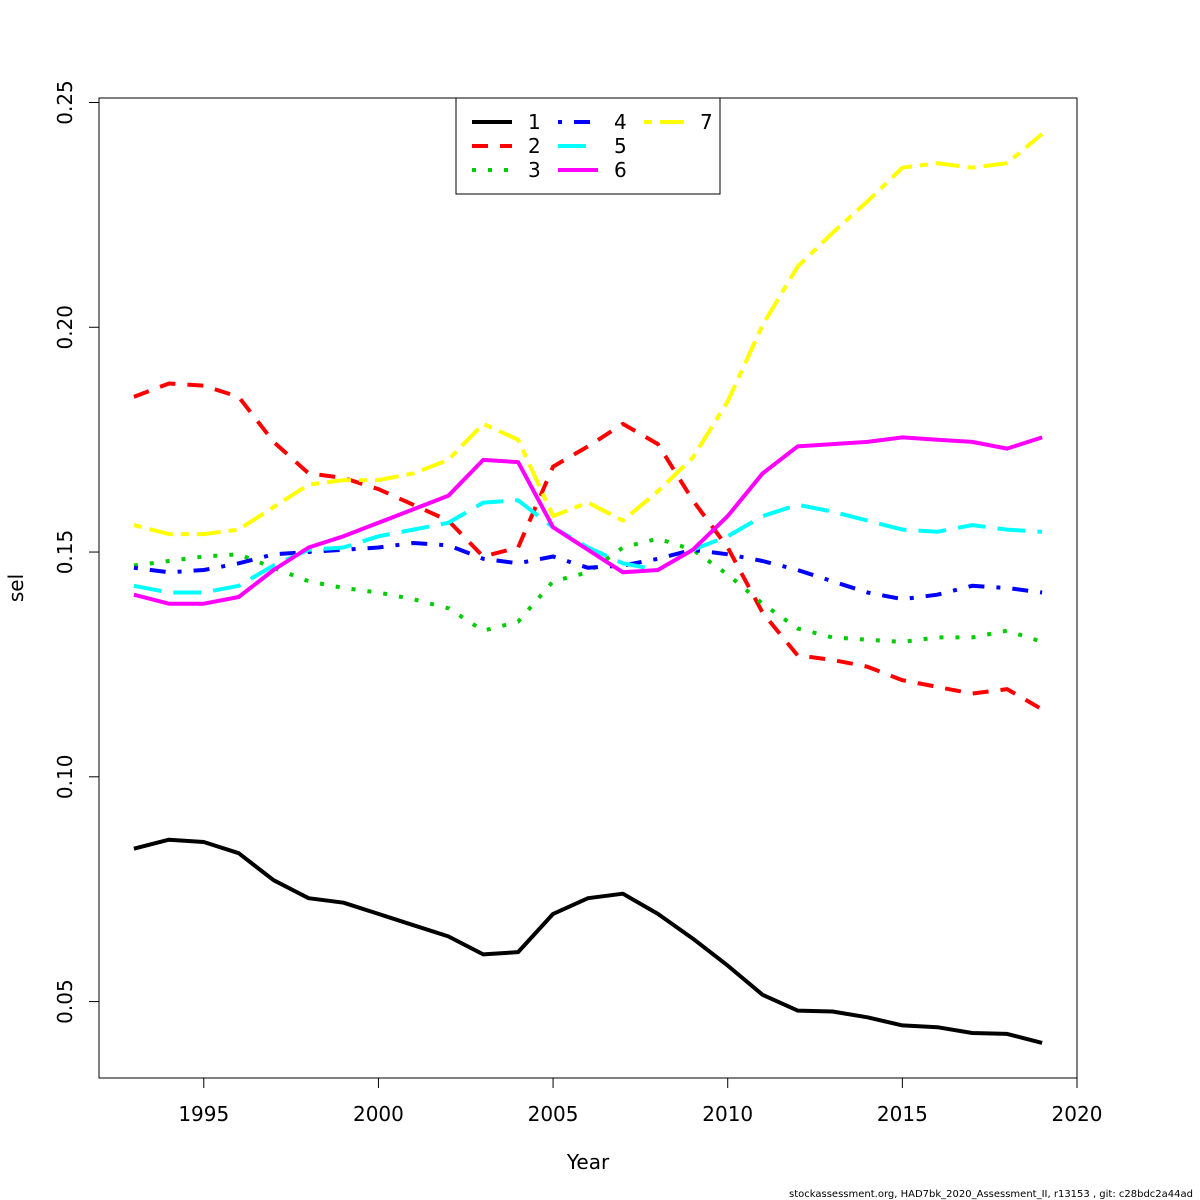 This screenshot has width=1200, height=1200. What do you see at coordinates (706, 122) in the screenshot?
I see `legend-label-7: 7` at bounding box center [706, 122].